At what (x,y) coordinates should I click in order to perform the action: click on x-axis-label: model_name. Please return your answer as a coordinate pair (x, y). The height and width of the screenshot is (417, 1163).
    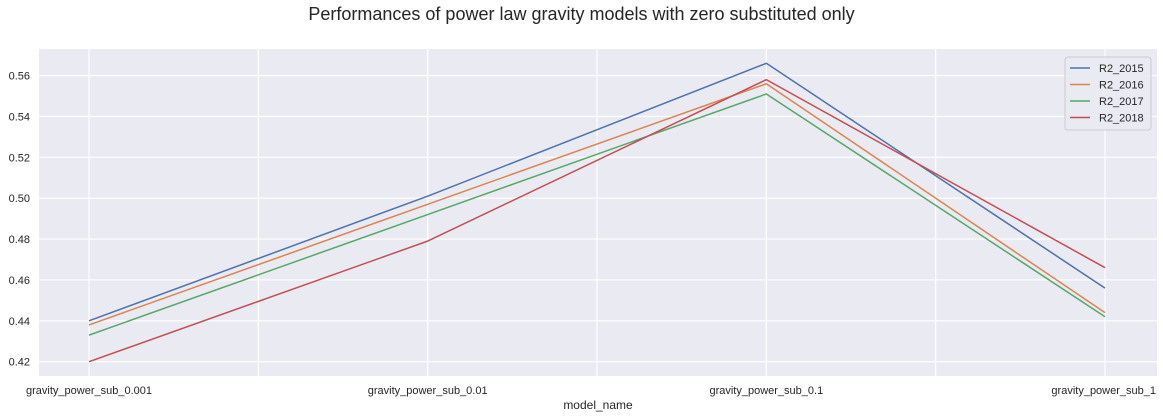
    Looking at the image, I should click on (598, 405).